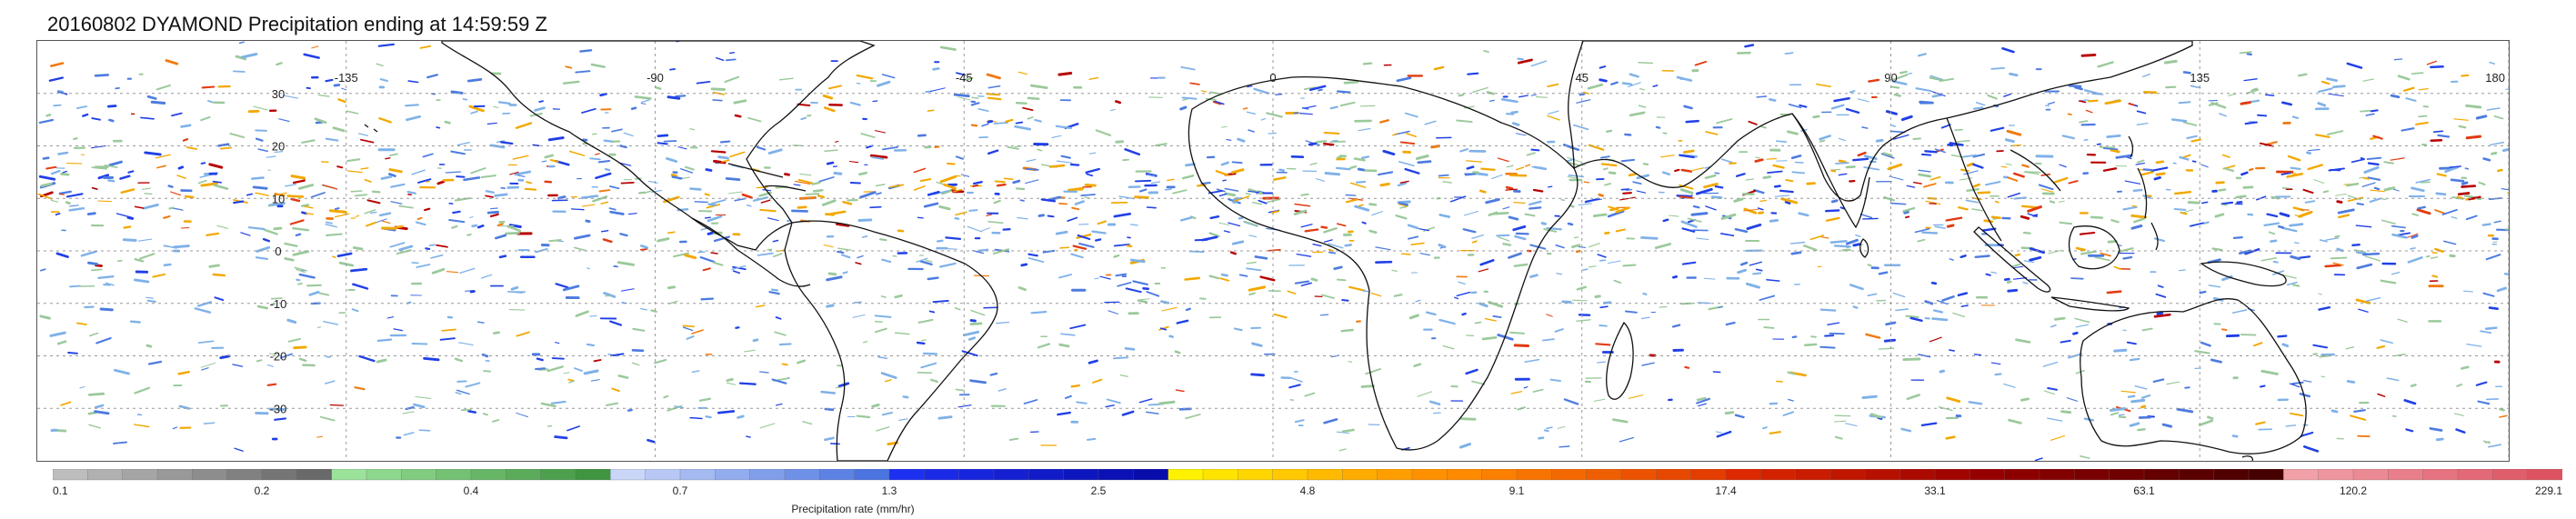 The height and width of the screenshot is (519, 2576). What do you see at coordinates (278, 94) in the screenshot?
I see `lat-tick-label: 30` at bounding box center [278, 94].